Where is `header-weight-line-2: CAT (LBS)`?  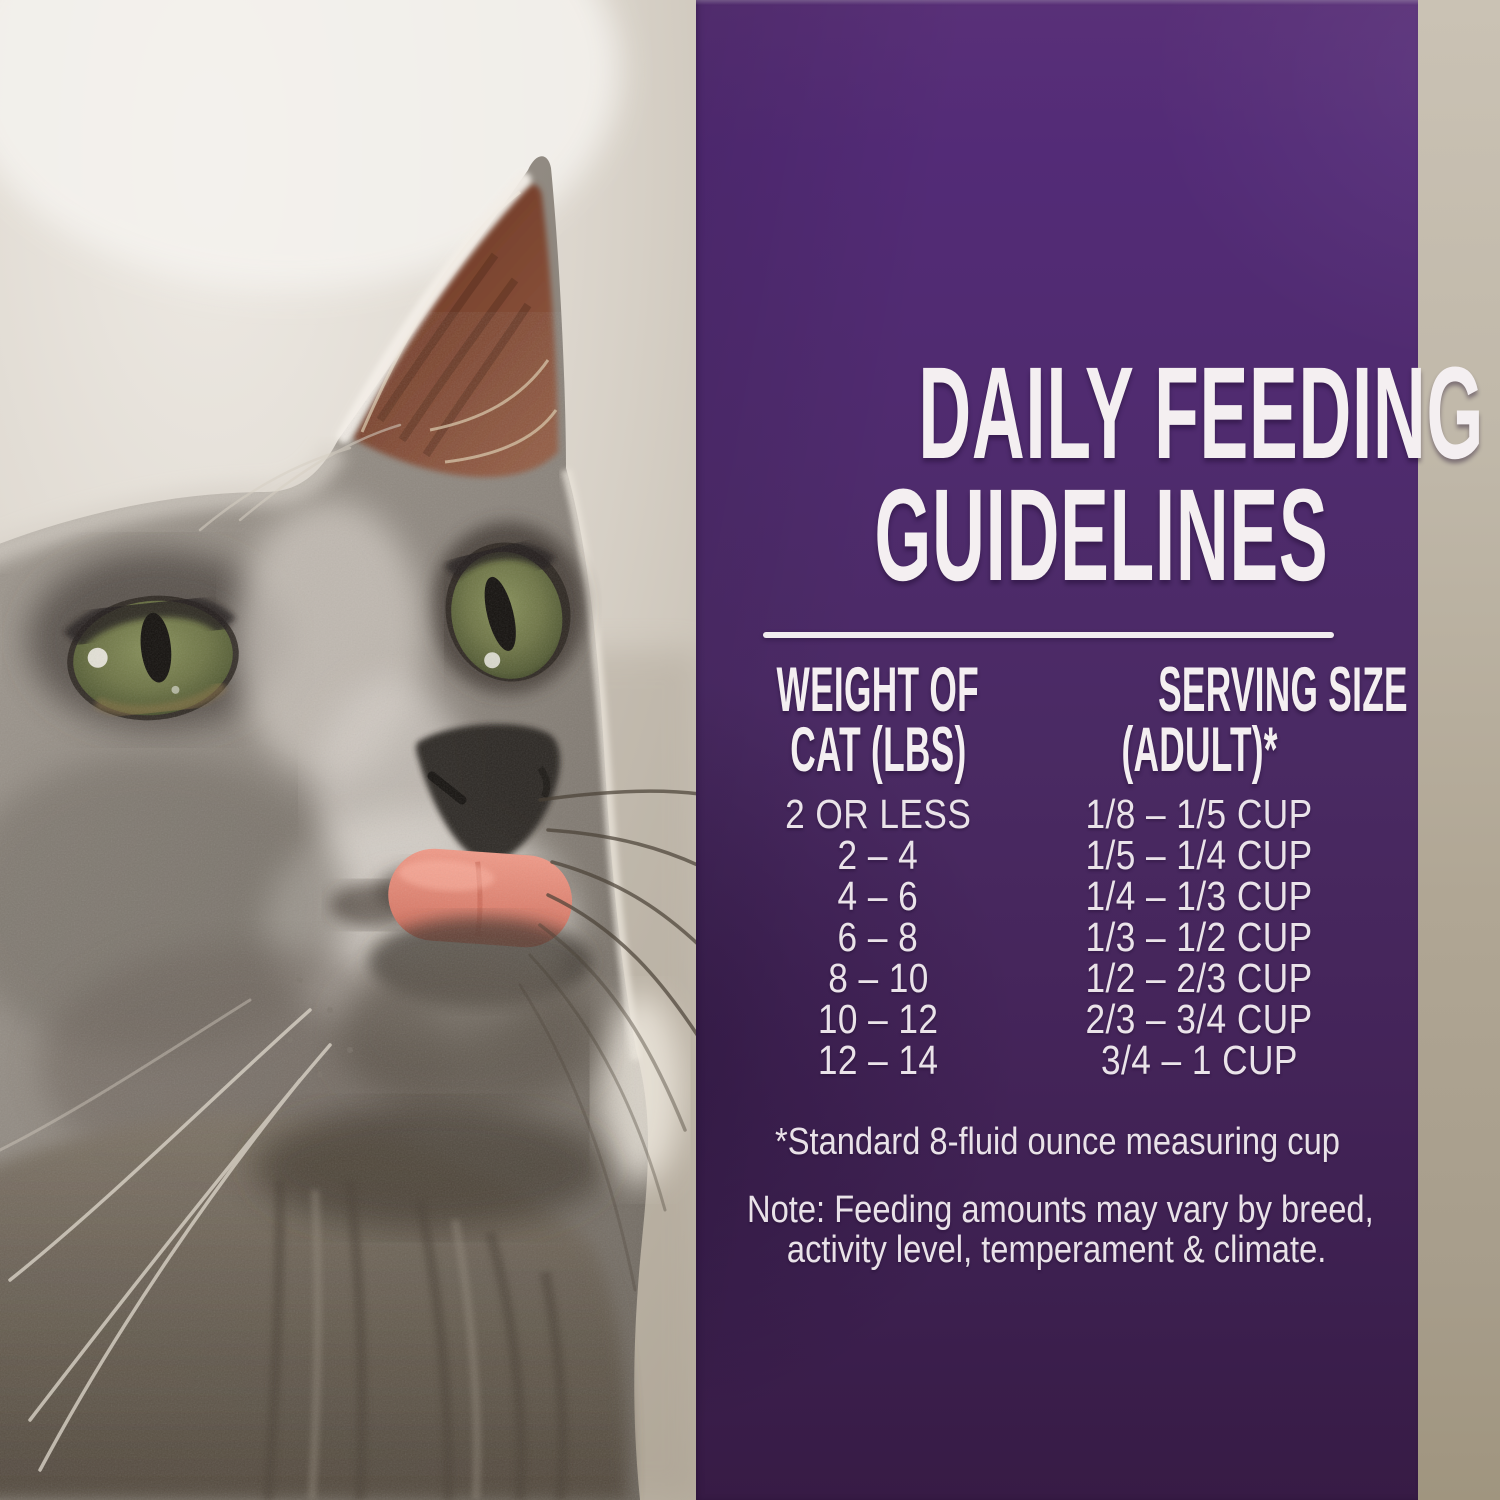
header-weight-line-2: CAT (LBS) is located at coordinates (878, 750).